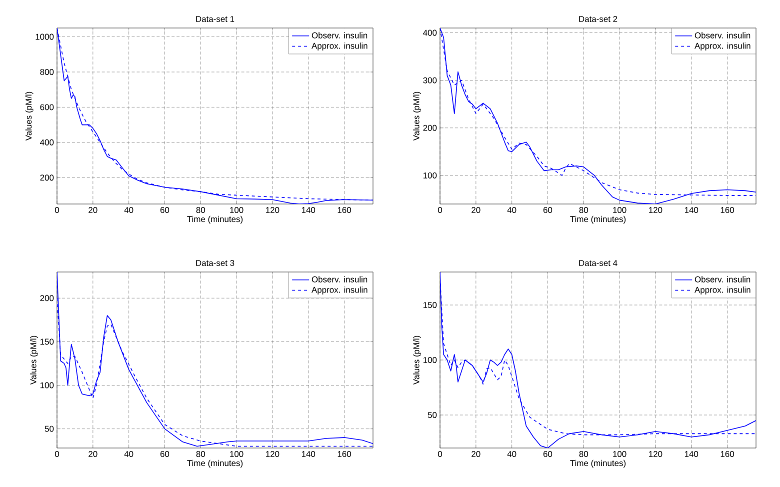 This screenshot has width=780, height=487. What do you see at coordinates (430, 80) in the screenshot?
I see `y-tick-label: 300` at bounding box center [430, 80].